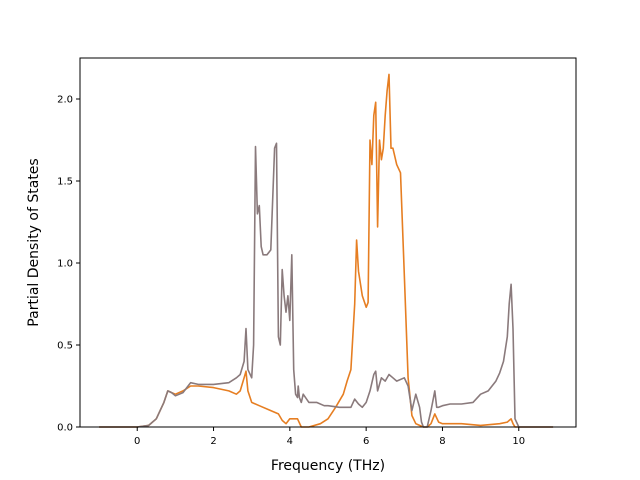 This screenshot has width=640, height=480. I want to click on y-tick-label: 1.5, so click(65, 182).